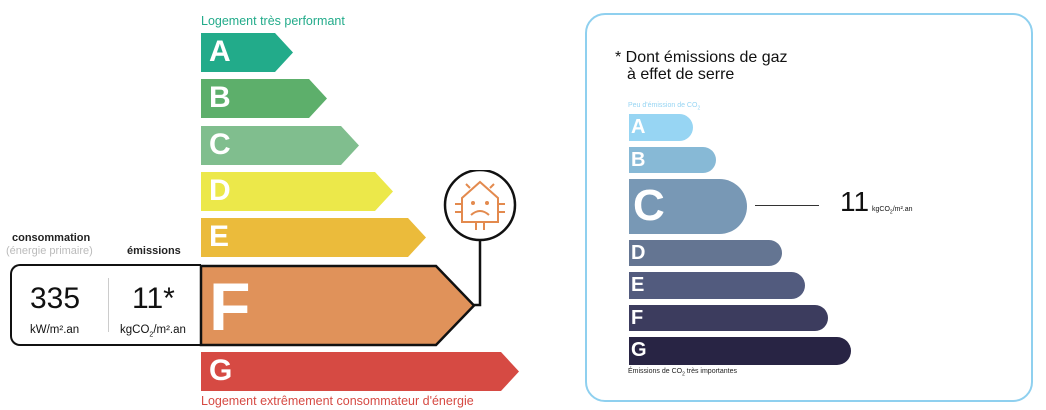 The height and width of the screenshot is (410, 1046). What do you see at coordinates (55, 330) in the screenshot?
I see `consumption-unit: kW/m².an` at bounding box center [55, 330].